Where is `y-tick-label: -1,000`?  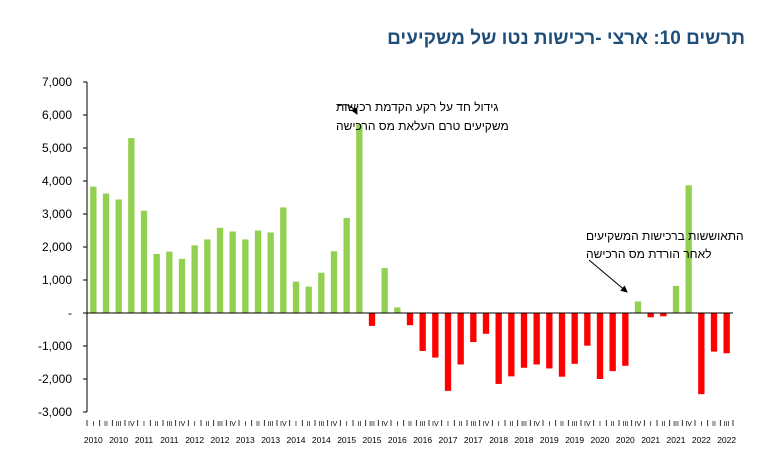 y-tick-label: -1,000 is located at coordinates (55, 346).